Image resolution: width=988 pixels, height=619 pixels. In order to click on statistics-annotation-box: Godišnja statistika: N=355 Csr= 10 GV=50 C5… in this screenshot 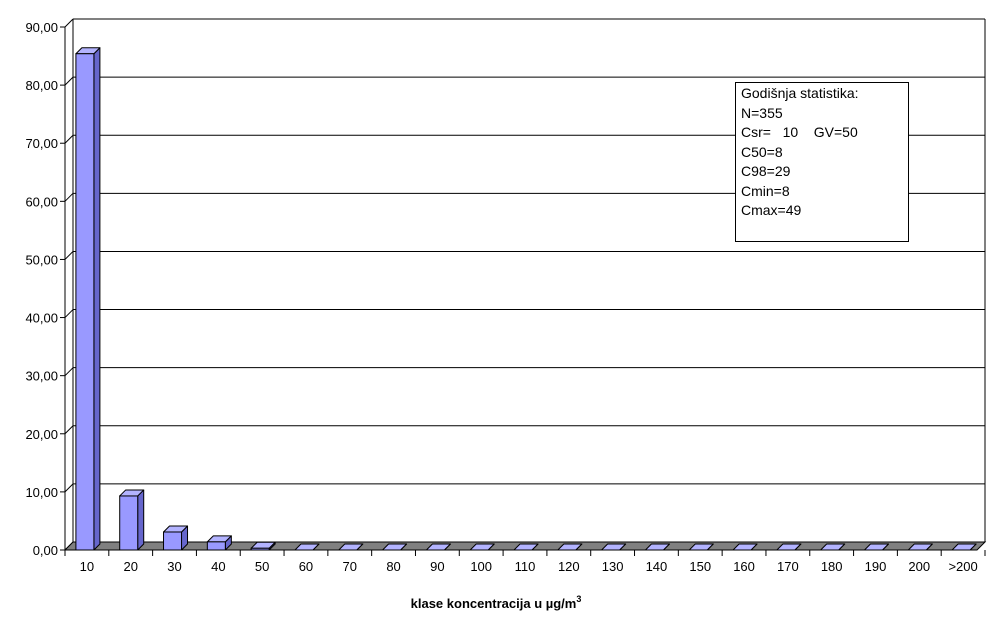, I will do `click(822, 162)`.